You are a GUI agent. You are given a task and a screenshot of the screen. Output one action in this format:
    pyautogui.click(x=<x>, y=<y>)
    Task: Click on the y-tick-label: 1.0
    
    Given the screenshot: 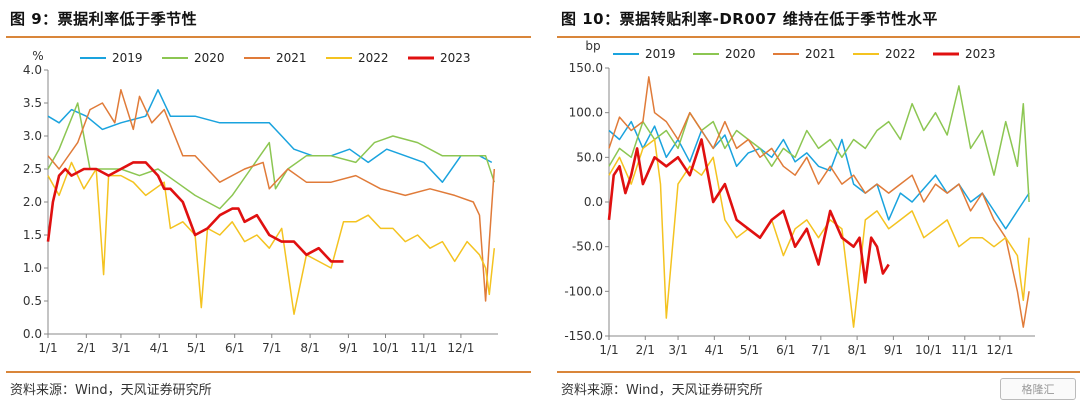 What is the action you would take?
    pyautogui.click(x=32, y=268)
    